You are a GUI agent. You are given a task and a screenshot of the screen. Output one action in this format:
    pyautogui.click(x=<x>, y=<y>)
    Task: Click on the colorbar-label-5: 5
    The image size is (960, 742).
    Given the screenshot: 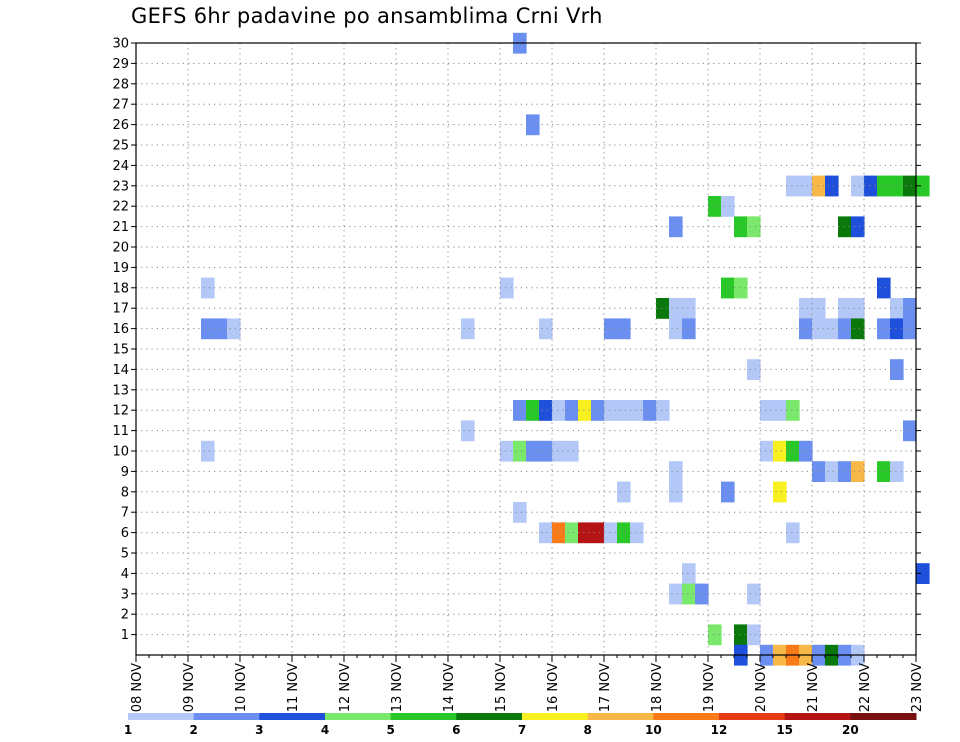 What is the action you would take?
    pyautogui.click(x=390, y=730)
    